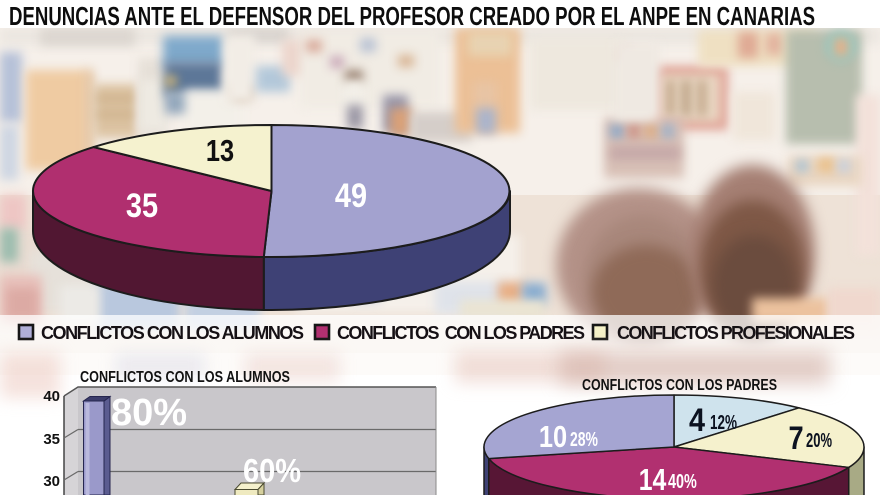 This screenshot has width=880, height=495. I want to click on svg-text: 40%, so click(682, 481).